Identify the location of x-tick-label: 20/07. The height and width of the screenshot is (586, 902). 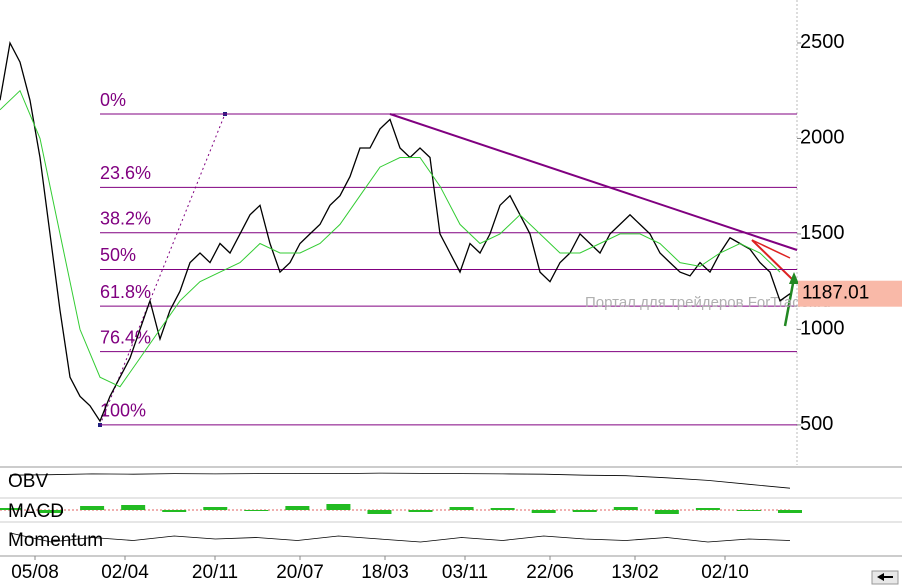
(300, 572).